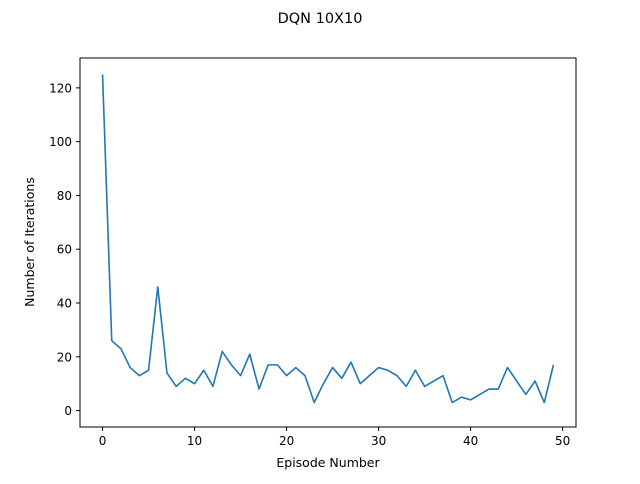 This screenshot has width=640, height=484. What do you see at coordinates (562, 441) in the screenshot?
I see `x-tick-label: 50` at bounding box center [562, 441].